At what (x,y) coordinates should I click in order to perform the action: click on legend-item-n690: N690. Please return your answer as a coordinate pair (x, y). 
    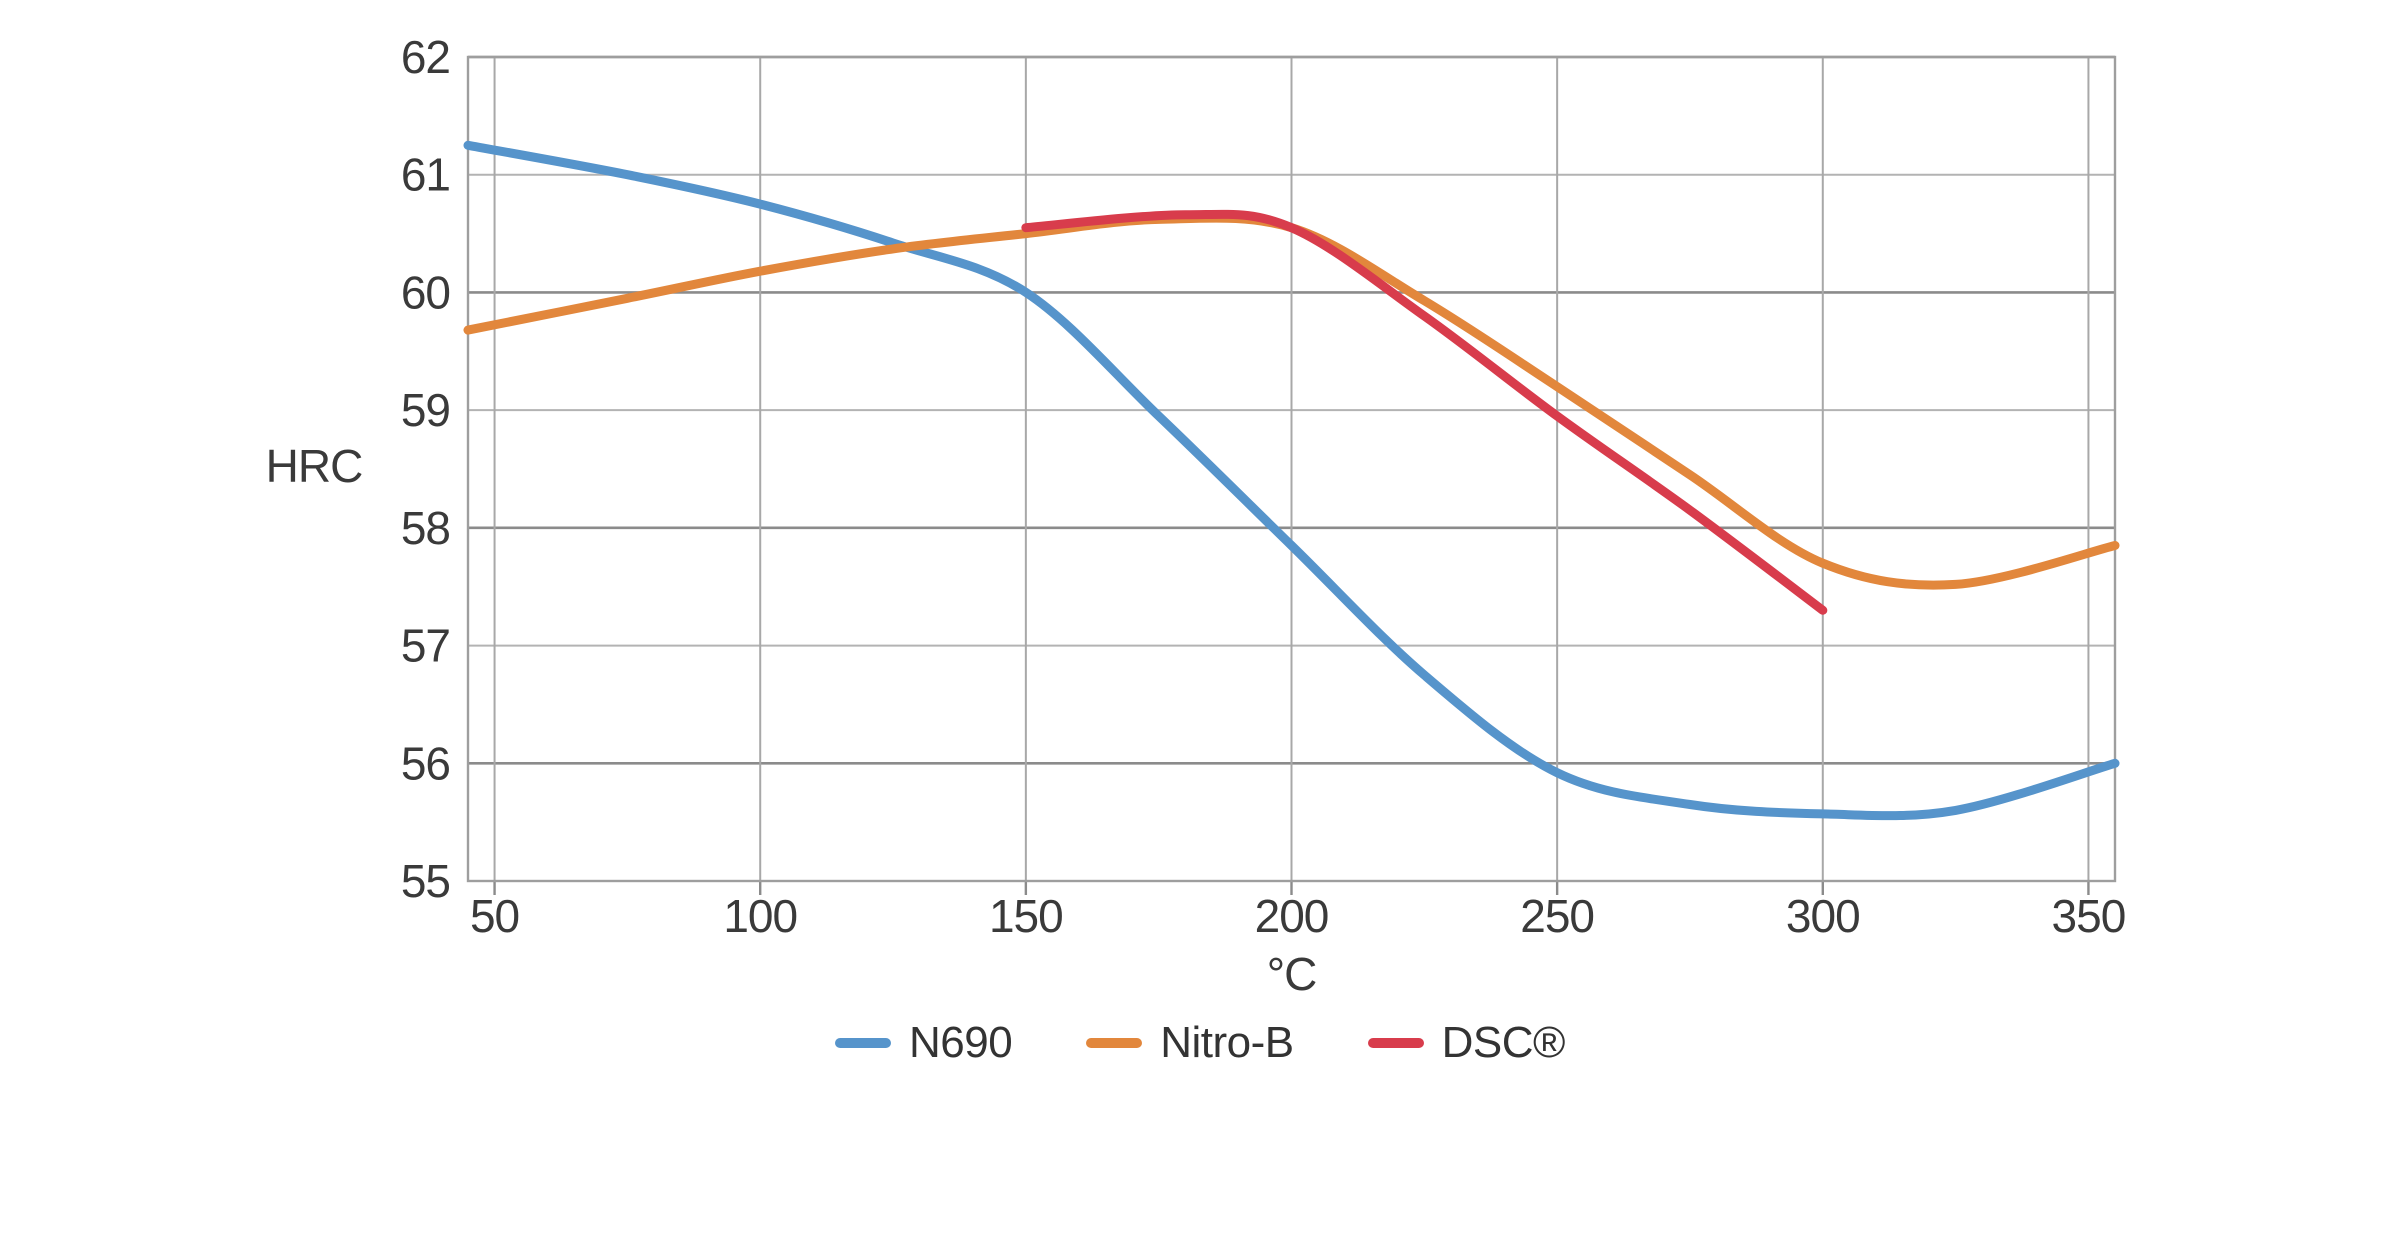
    Looking at the image, I should click on (924, 1043).